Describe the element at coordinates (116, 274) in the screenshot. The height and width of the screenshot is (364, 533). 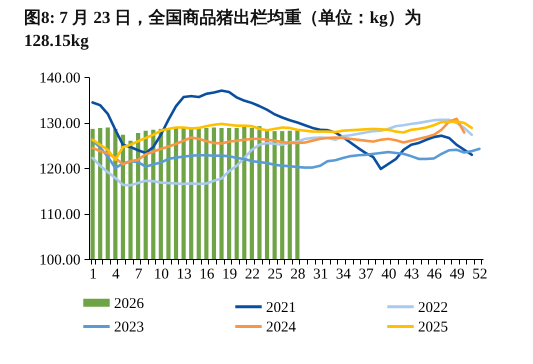
I see `x-tick-label: 4` at that location.